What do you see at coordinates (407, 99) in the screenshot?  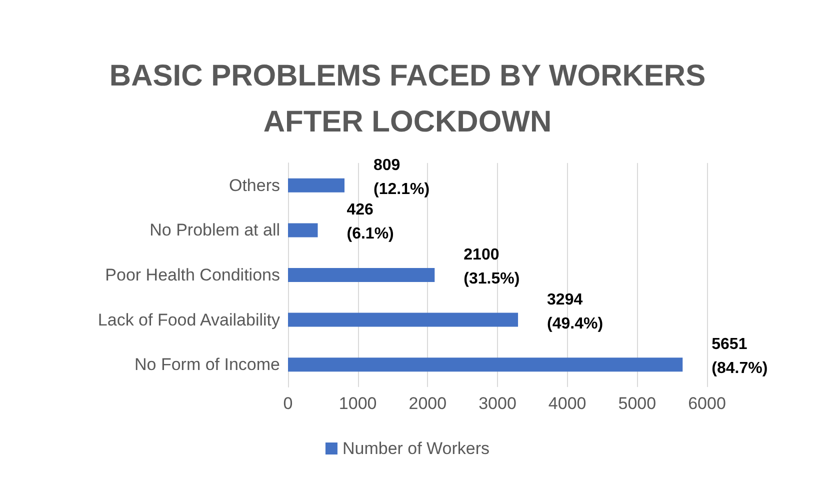 I see `chart-title: BASIC PROBLEMS FACED BY WORKERS AFTER LOCKDOWN` at bounding box center [407, 99].